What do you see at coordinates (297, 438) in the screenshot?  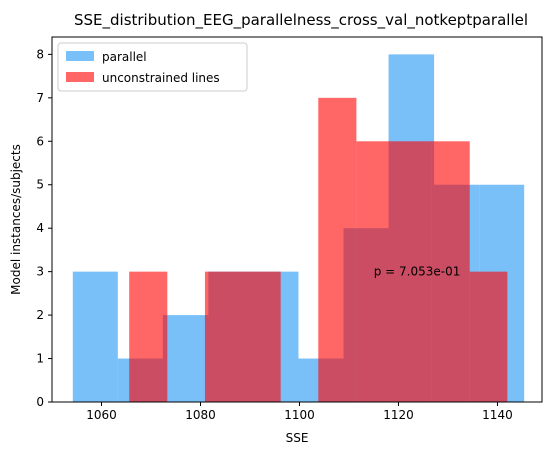 I see `x-axis-label: SSE` at bounding box center [297, 438].